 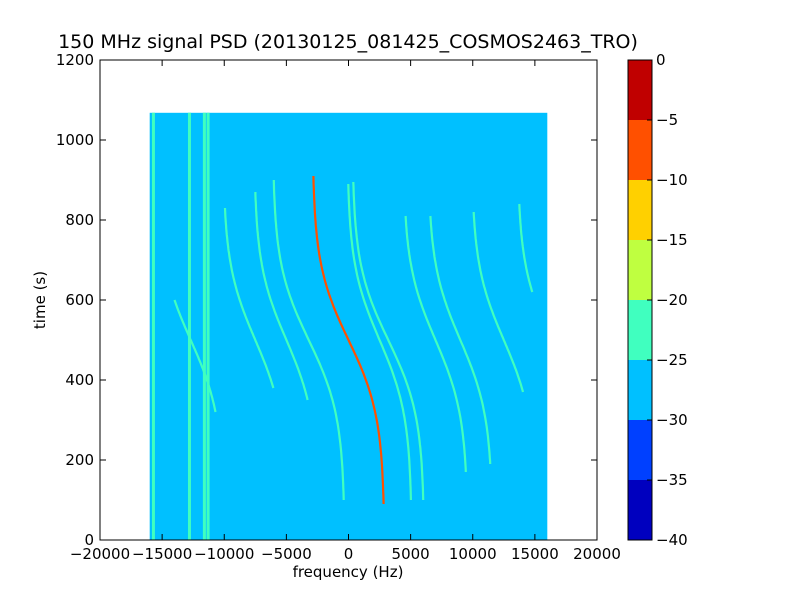 What do you see at coordinates (672, 360) in the screenshot?
I see `colorbar-tick-label: −25` at bounding box center [672, 360].